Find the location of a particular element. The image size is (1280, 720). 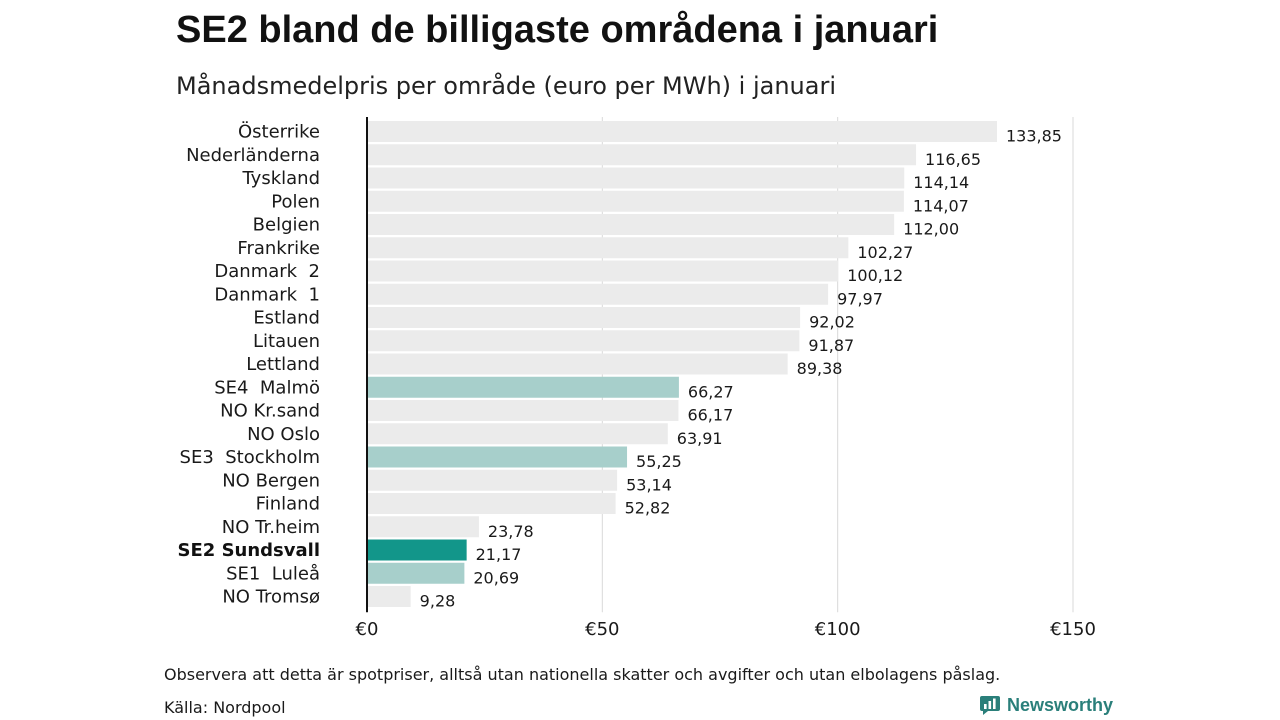

value-label: 97,97 is located at coordinates (860, 298).